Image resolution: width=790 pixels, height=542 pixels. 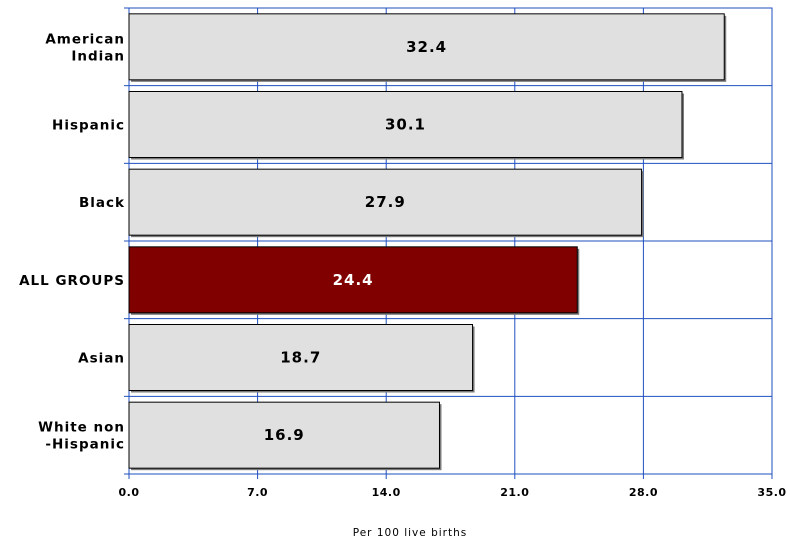 I want to click on x-tick-labels: 0.0 7.0 14.0 21.0 28.0 35.0, so click(x=453, y=492).